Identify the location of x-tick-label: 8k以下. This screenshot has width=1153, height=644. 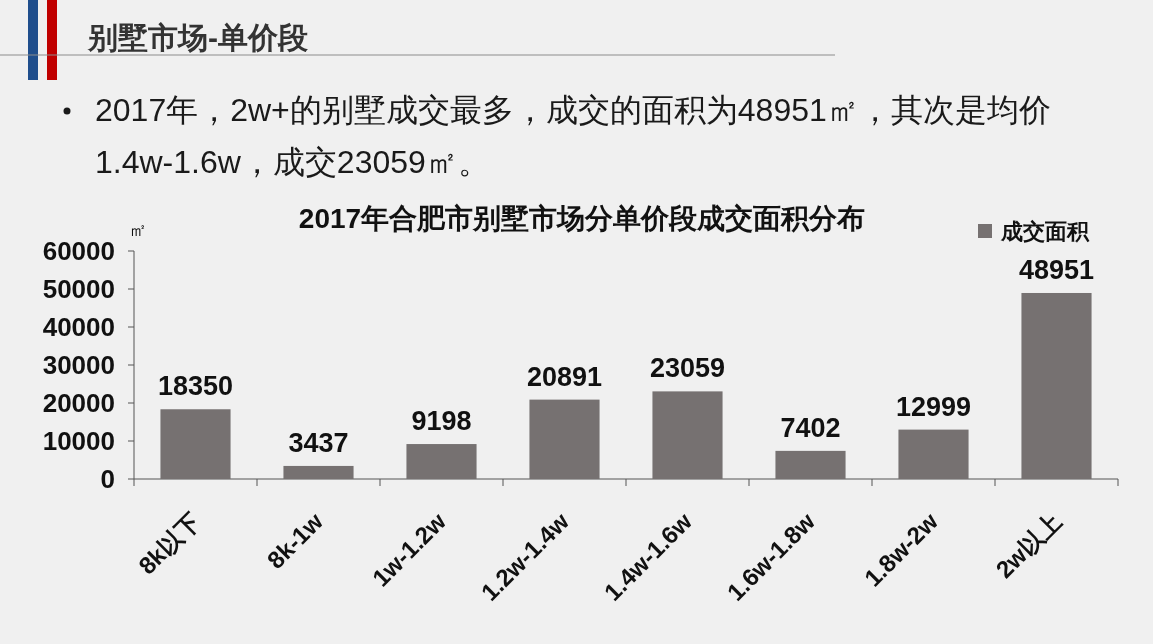
(169, 543).